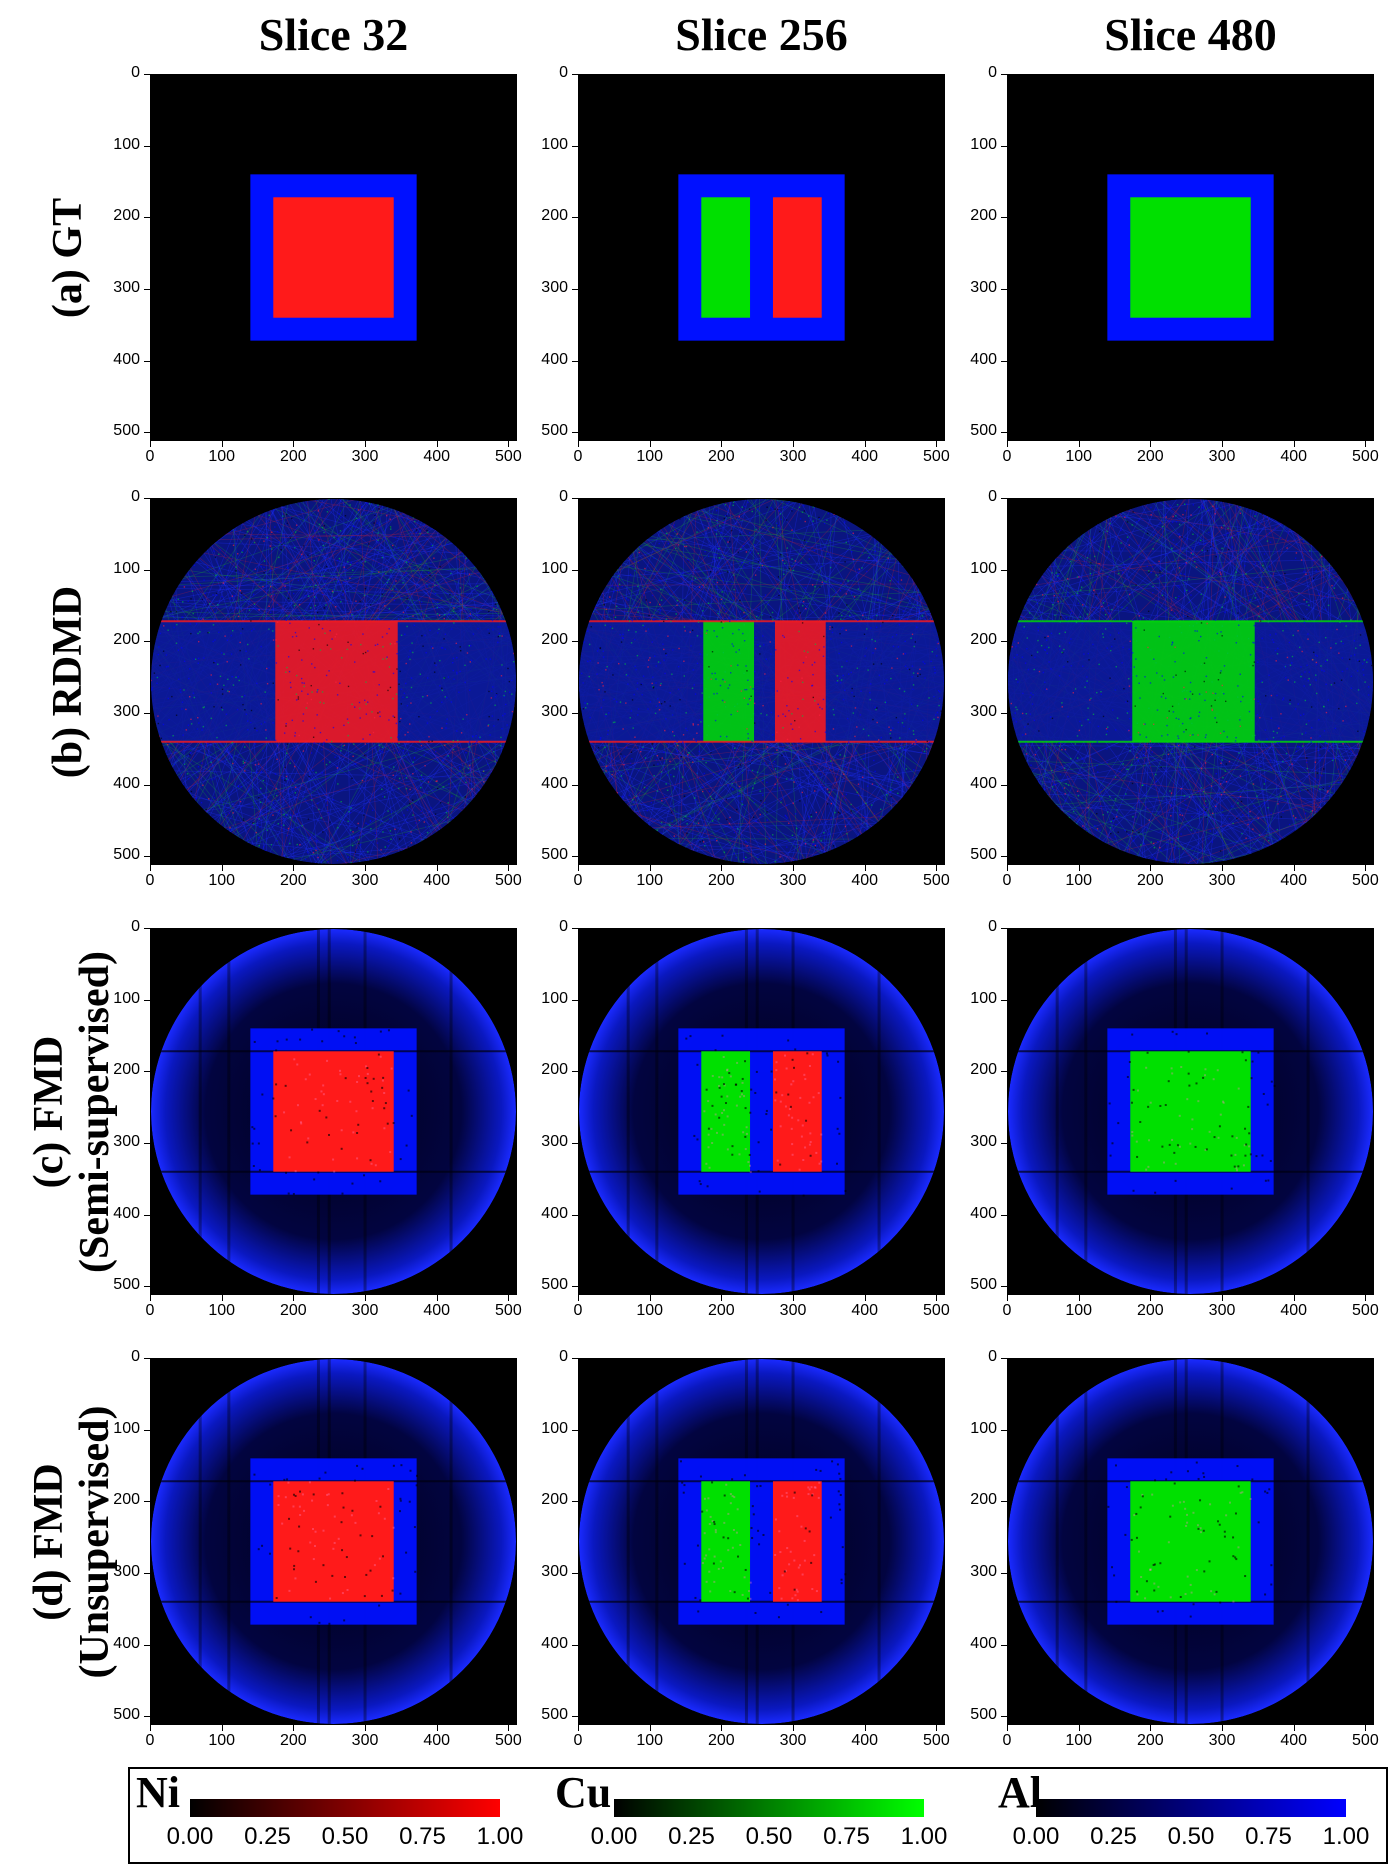  I want to click on row-label: (b) RDMD, so click(68, 681).